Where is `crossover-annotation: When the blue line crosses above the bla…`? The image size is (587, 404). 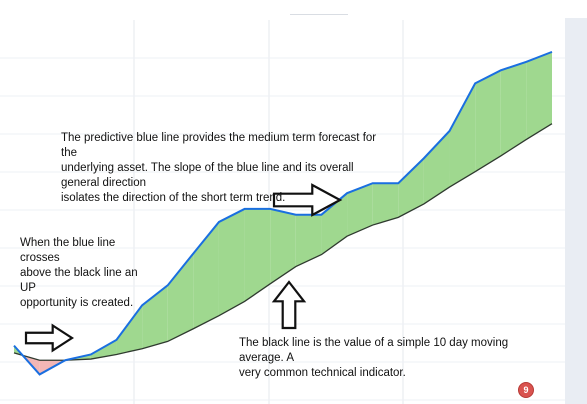
crossover-annotation: When the blue line crosses above the bla… is located at coordinates (79, 273).